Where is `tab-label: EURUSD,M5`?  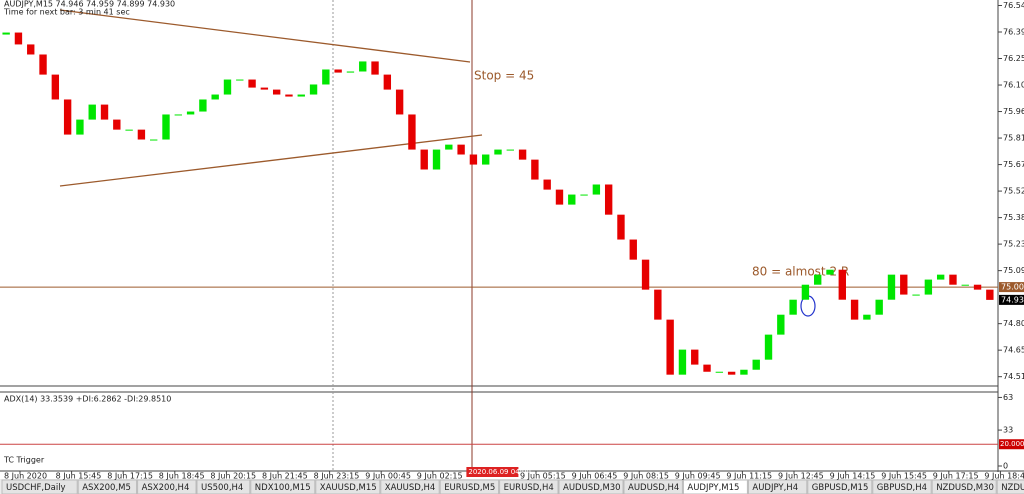 tab-label: EURUSD,M5 is located at coordinates (469, 488).